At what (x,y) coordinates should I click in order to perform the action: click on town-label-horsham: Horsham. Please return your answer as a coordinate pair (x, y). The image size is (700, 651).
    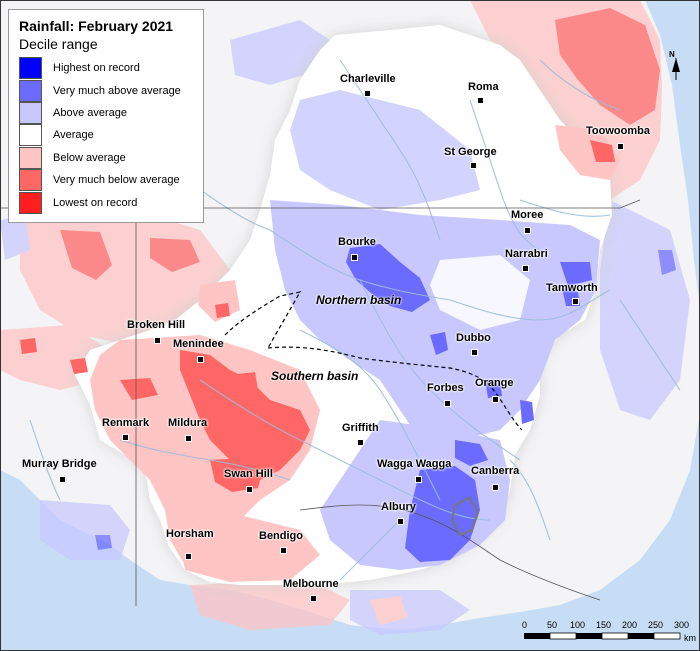
    Looking at the image, I should click on (190, 534).